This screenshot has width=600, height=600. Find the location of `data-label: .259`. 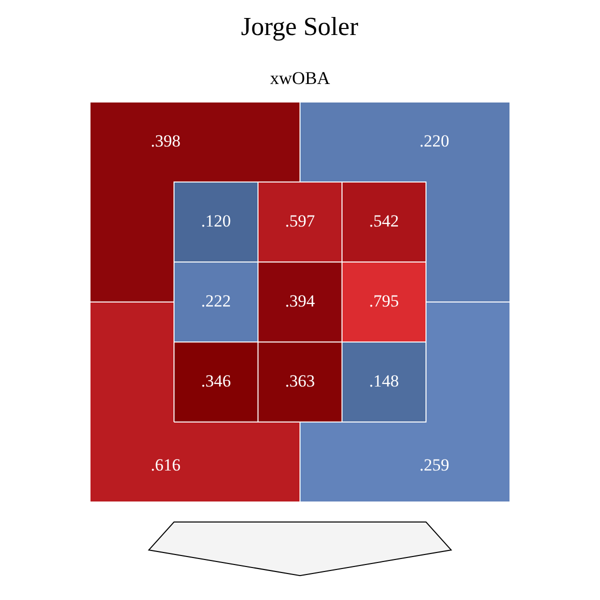

data-label: .259 is located at coordinates (435, 464).